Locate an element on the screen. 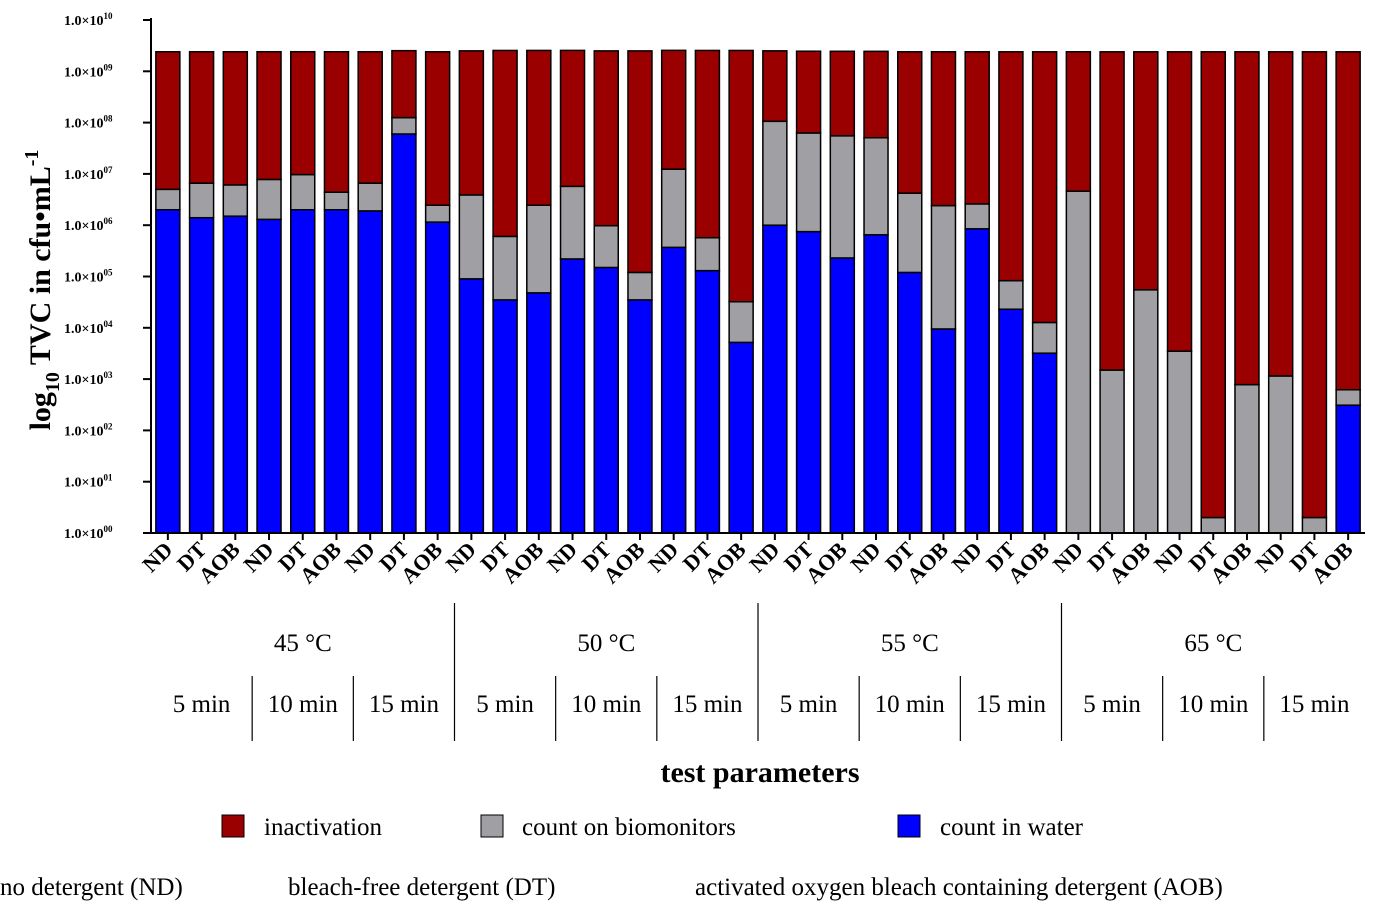 Image resolution: width=1378 pixels, height=910 pixels. y-tick-label: 1.0×1008 is located at coordinates (88, 123).